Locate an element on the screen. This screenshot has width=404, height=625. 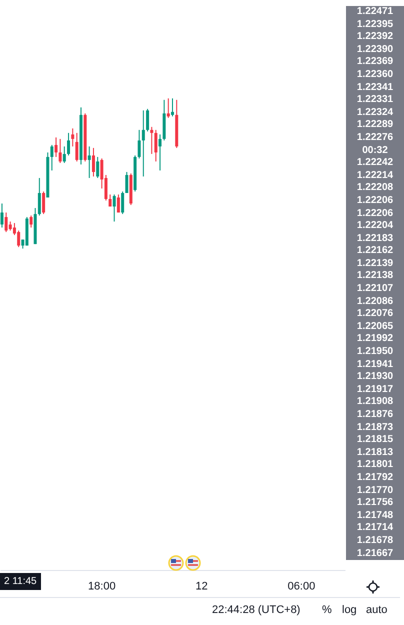
text: 2 11:45 is located at coordinates (20, 581).